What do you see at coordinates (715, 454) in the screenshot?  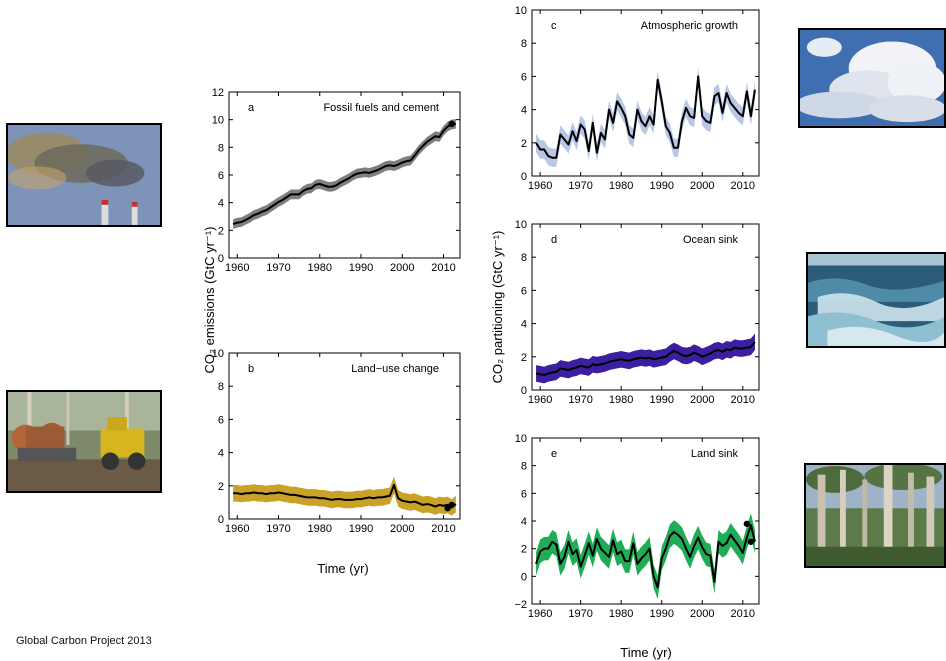 I see `panel-title: Land sink` at bounding box center [715, 454].